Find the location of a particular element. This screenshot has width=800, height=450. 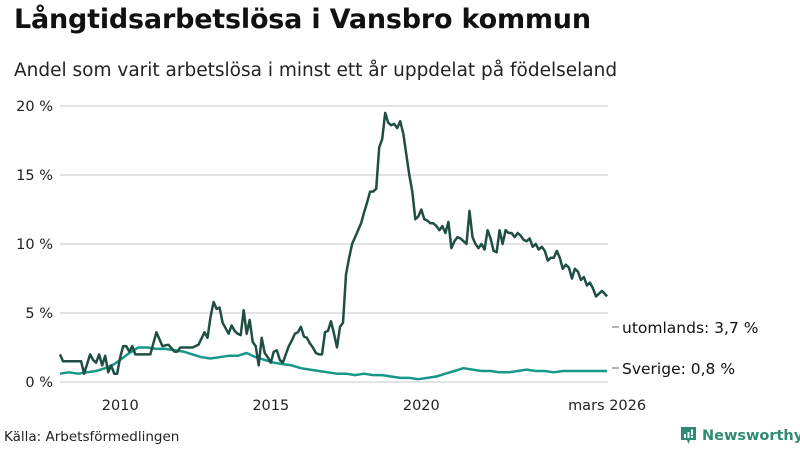

y-tick-label: 5 % is located at coordinates (39, 314).